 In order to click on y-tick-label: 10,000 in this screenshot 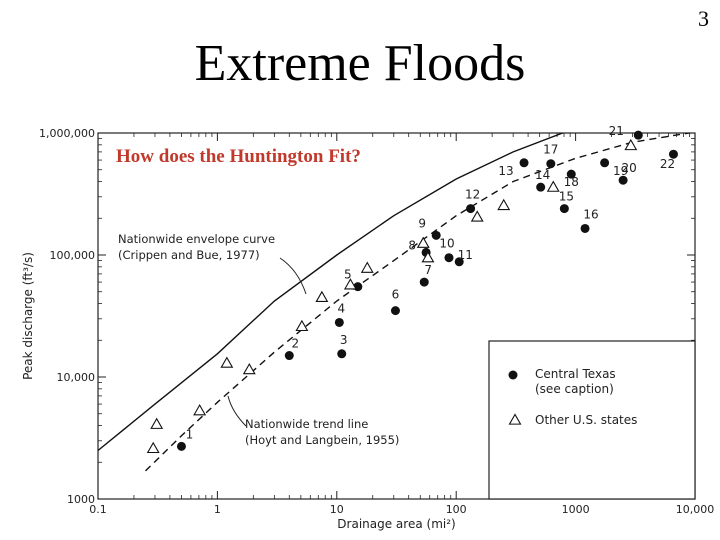, I will do `click(76, 377)`.